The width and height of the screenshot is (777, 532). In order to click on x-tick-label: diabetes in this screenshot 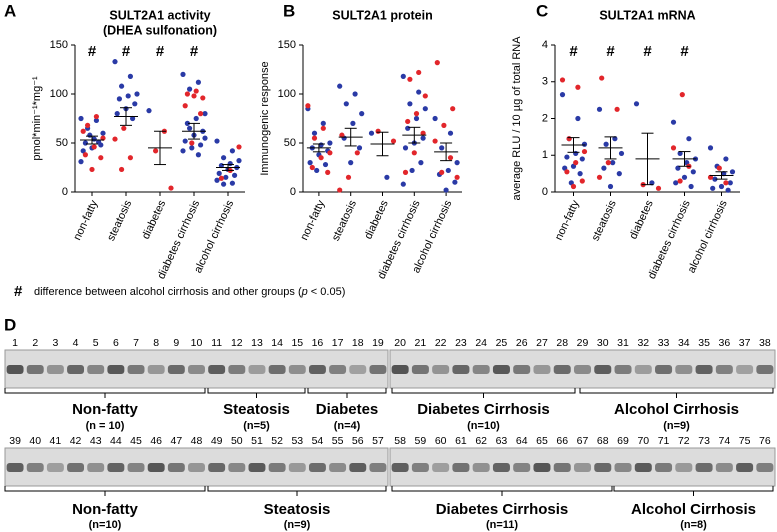, I will do `click(376, 219)`.